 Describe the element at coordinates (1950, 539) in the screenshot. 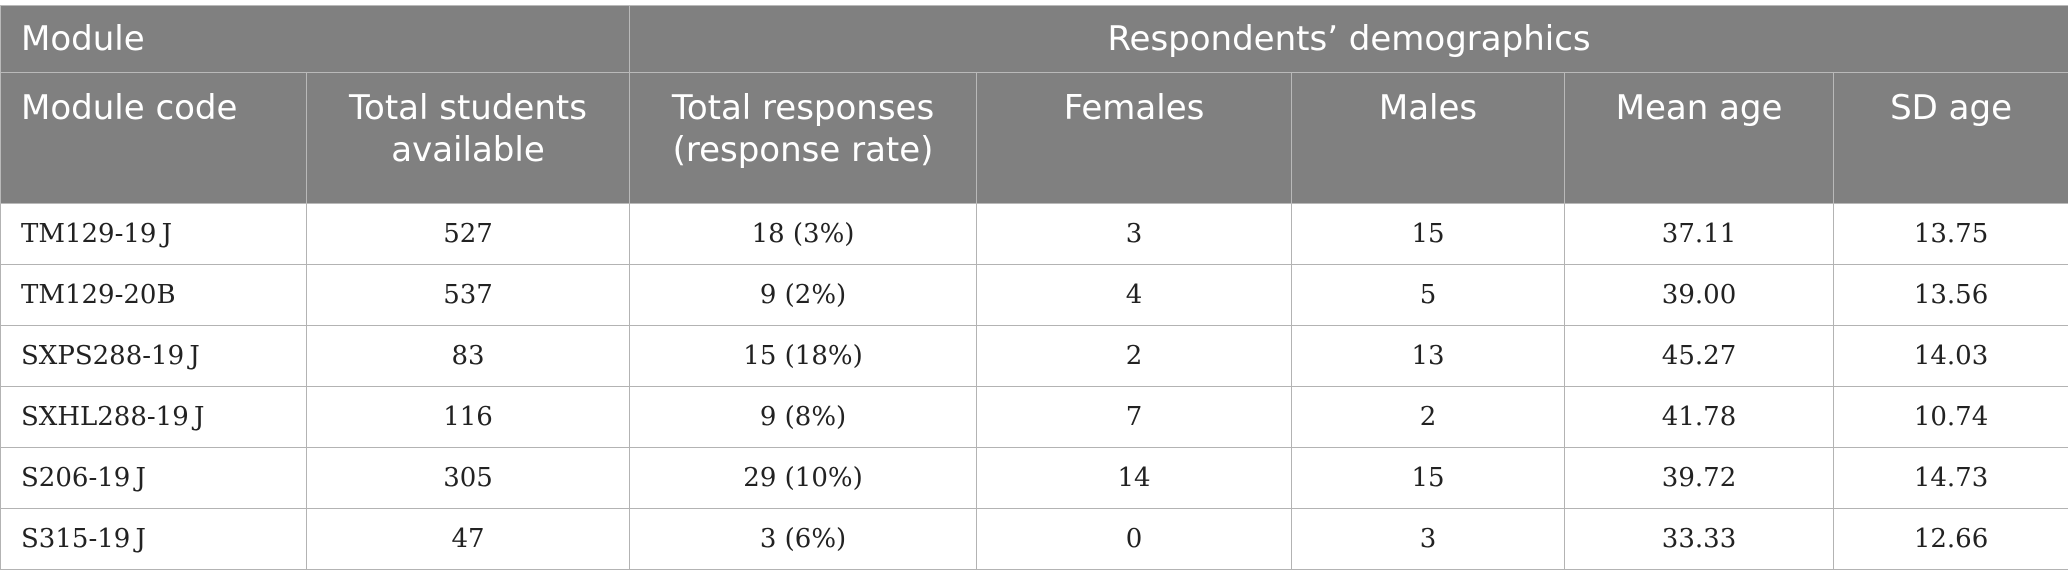

I see `cell-sd-age: 12.66` at that location.